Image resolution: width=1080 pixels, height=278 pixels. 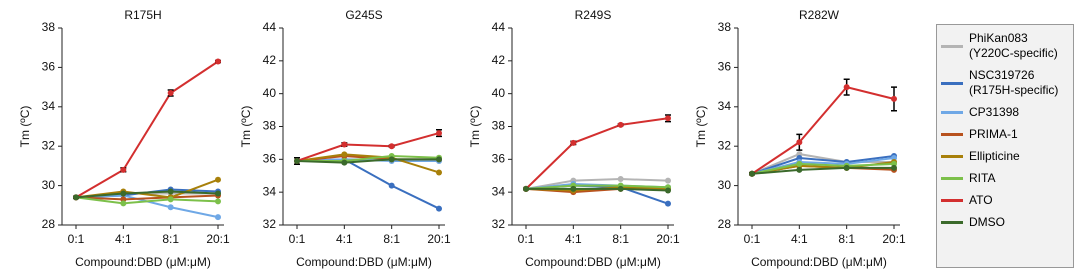 What do you see at coordinates (1005, 200) in the screenshot?
I see `legend-item: ATO` at bounding box center [1005, 200].